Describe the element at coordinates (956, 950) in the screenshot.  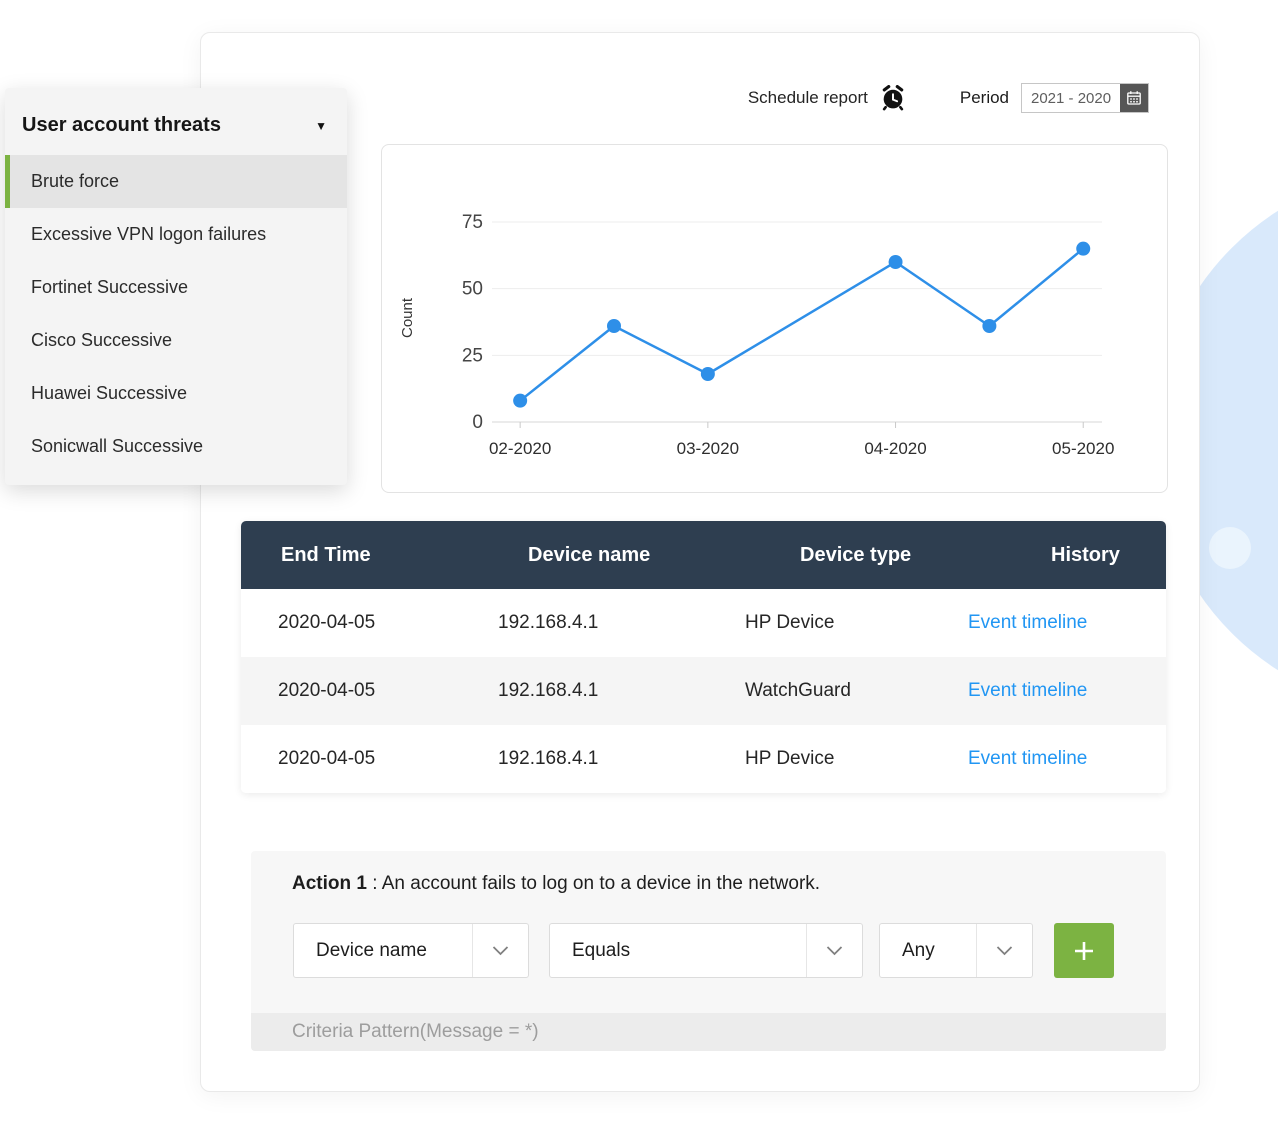
I see `value-select: Any` at that location.